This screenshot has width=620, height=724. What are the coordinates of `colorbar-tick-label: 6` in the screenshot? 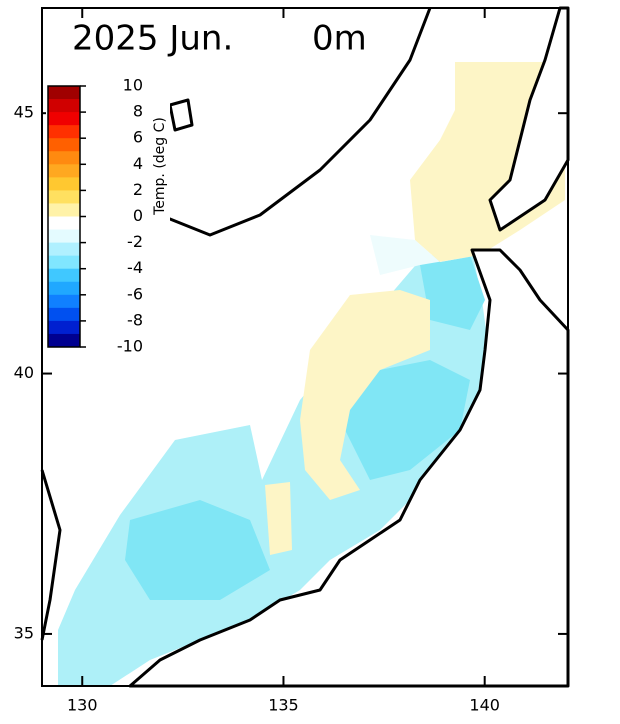 It's located at (138, 137).